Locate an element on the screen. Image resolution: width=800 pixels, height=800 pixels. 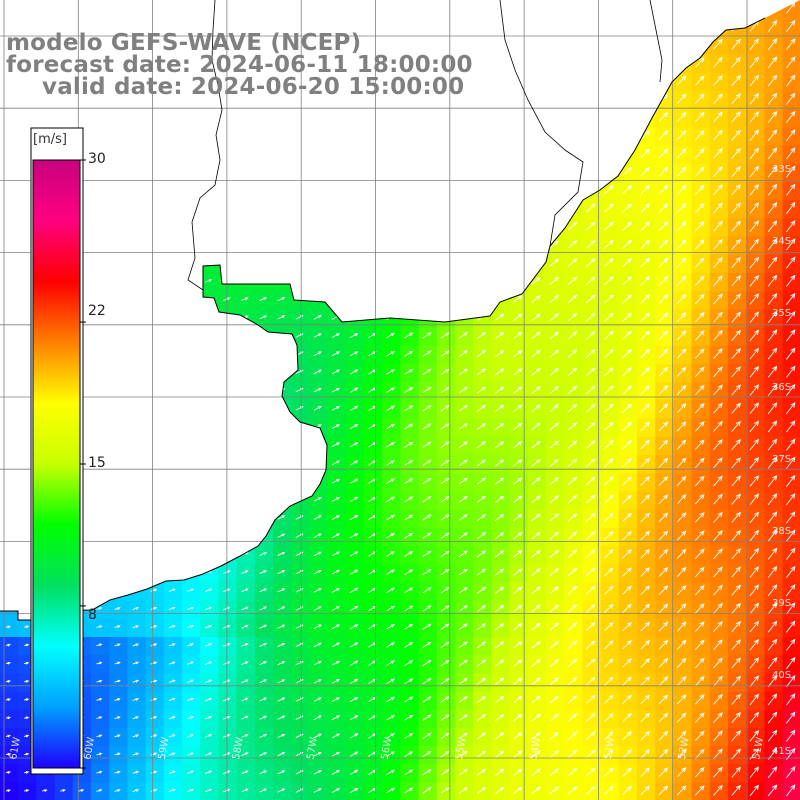
valid-date: valid date: 2024-06-20 15:00:00 is located at coordinates (253, 87).